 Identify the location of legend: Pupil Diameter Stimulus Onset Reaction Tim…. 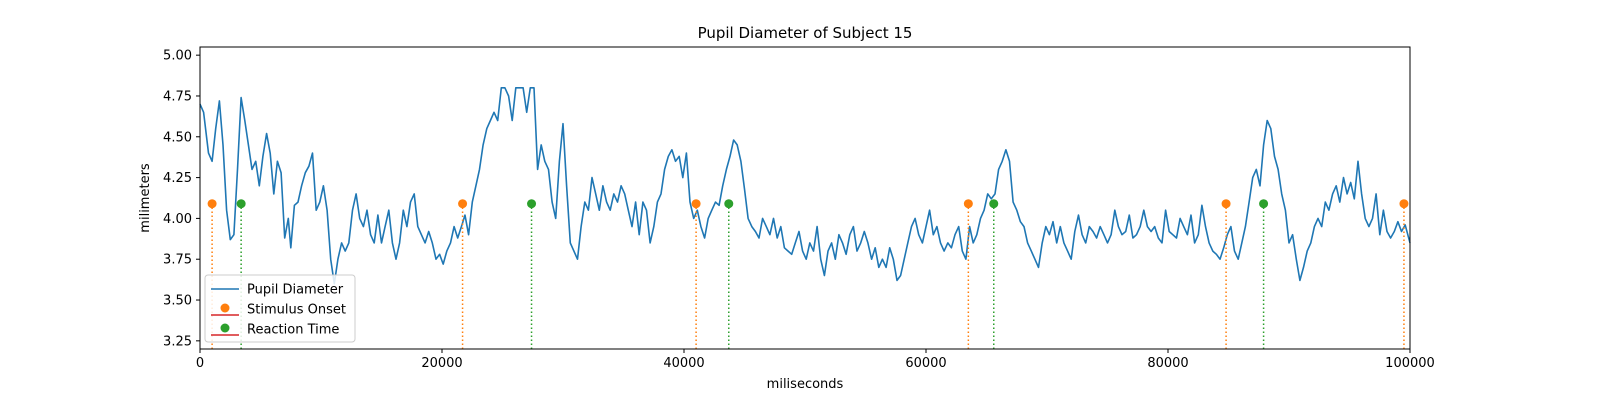
(280, 308).